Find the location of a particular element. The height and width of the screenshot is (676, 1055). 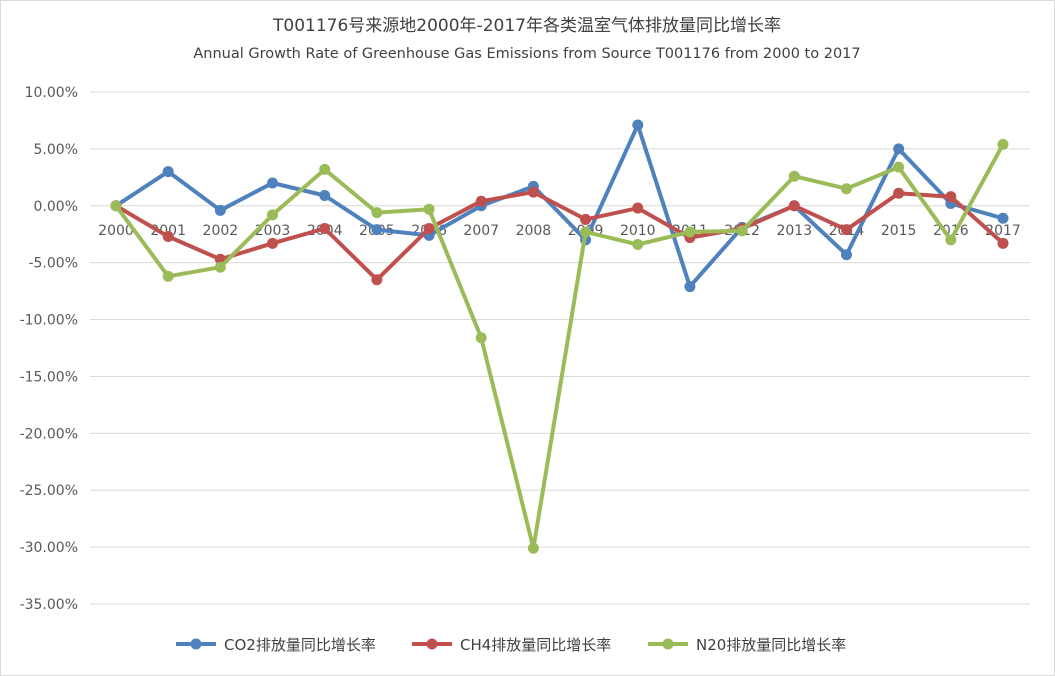

y-tick-label: 0.00% is located at coordinates (56, 207).